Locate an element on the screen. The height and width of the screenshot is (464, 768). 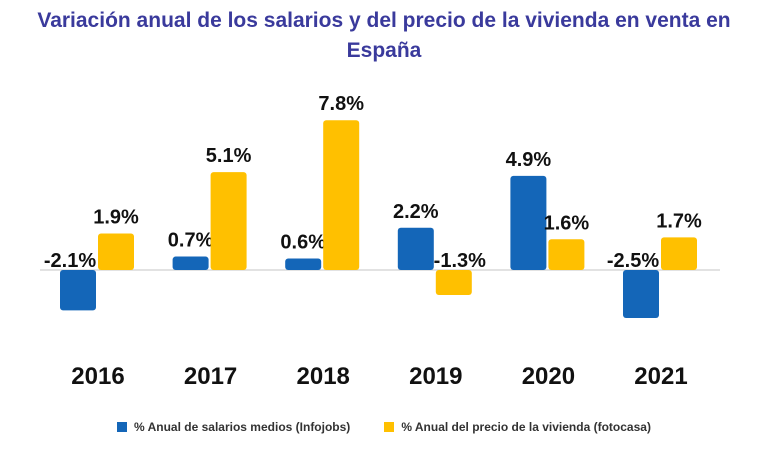
housing-bar-2016 is located at coordinates (116, 251).